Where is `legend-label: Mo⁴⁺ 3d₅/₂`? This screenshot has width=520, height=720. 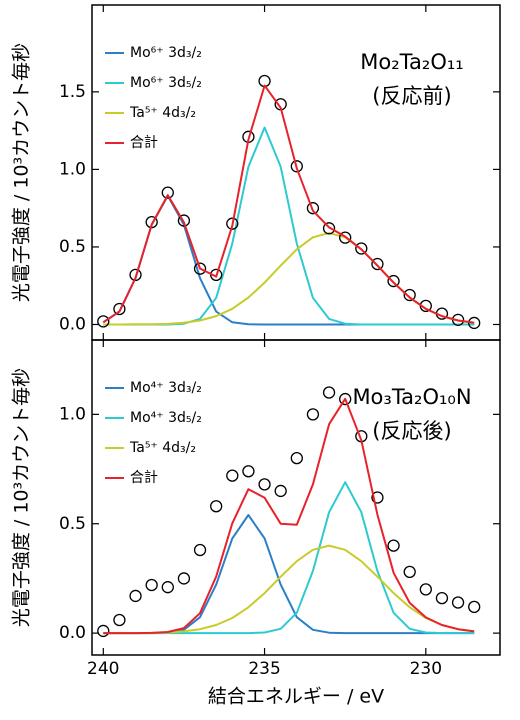 legend-label: Mo⁴⁺ 3d₅/₂ is located at coordinates (166, 418).